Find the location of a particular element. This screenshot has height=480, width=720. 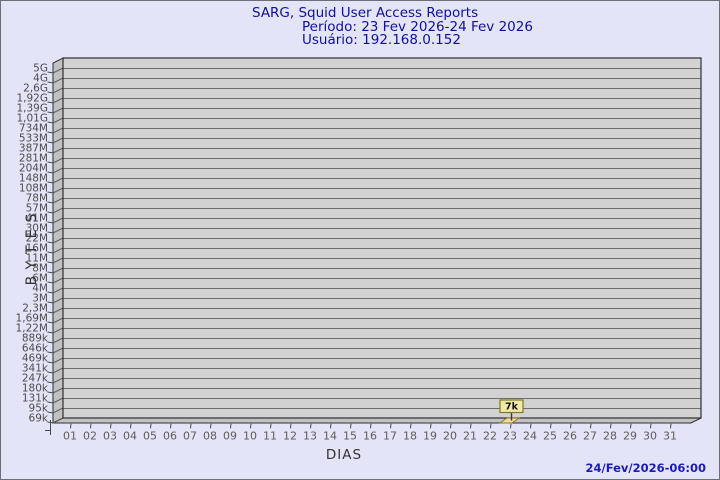

day-label: 17 is located at coordinates (390, 436).